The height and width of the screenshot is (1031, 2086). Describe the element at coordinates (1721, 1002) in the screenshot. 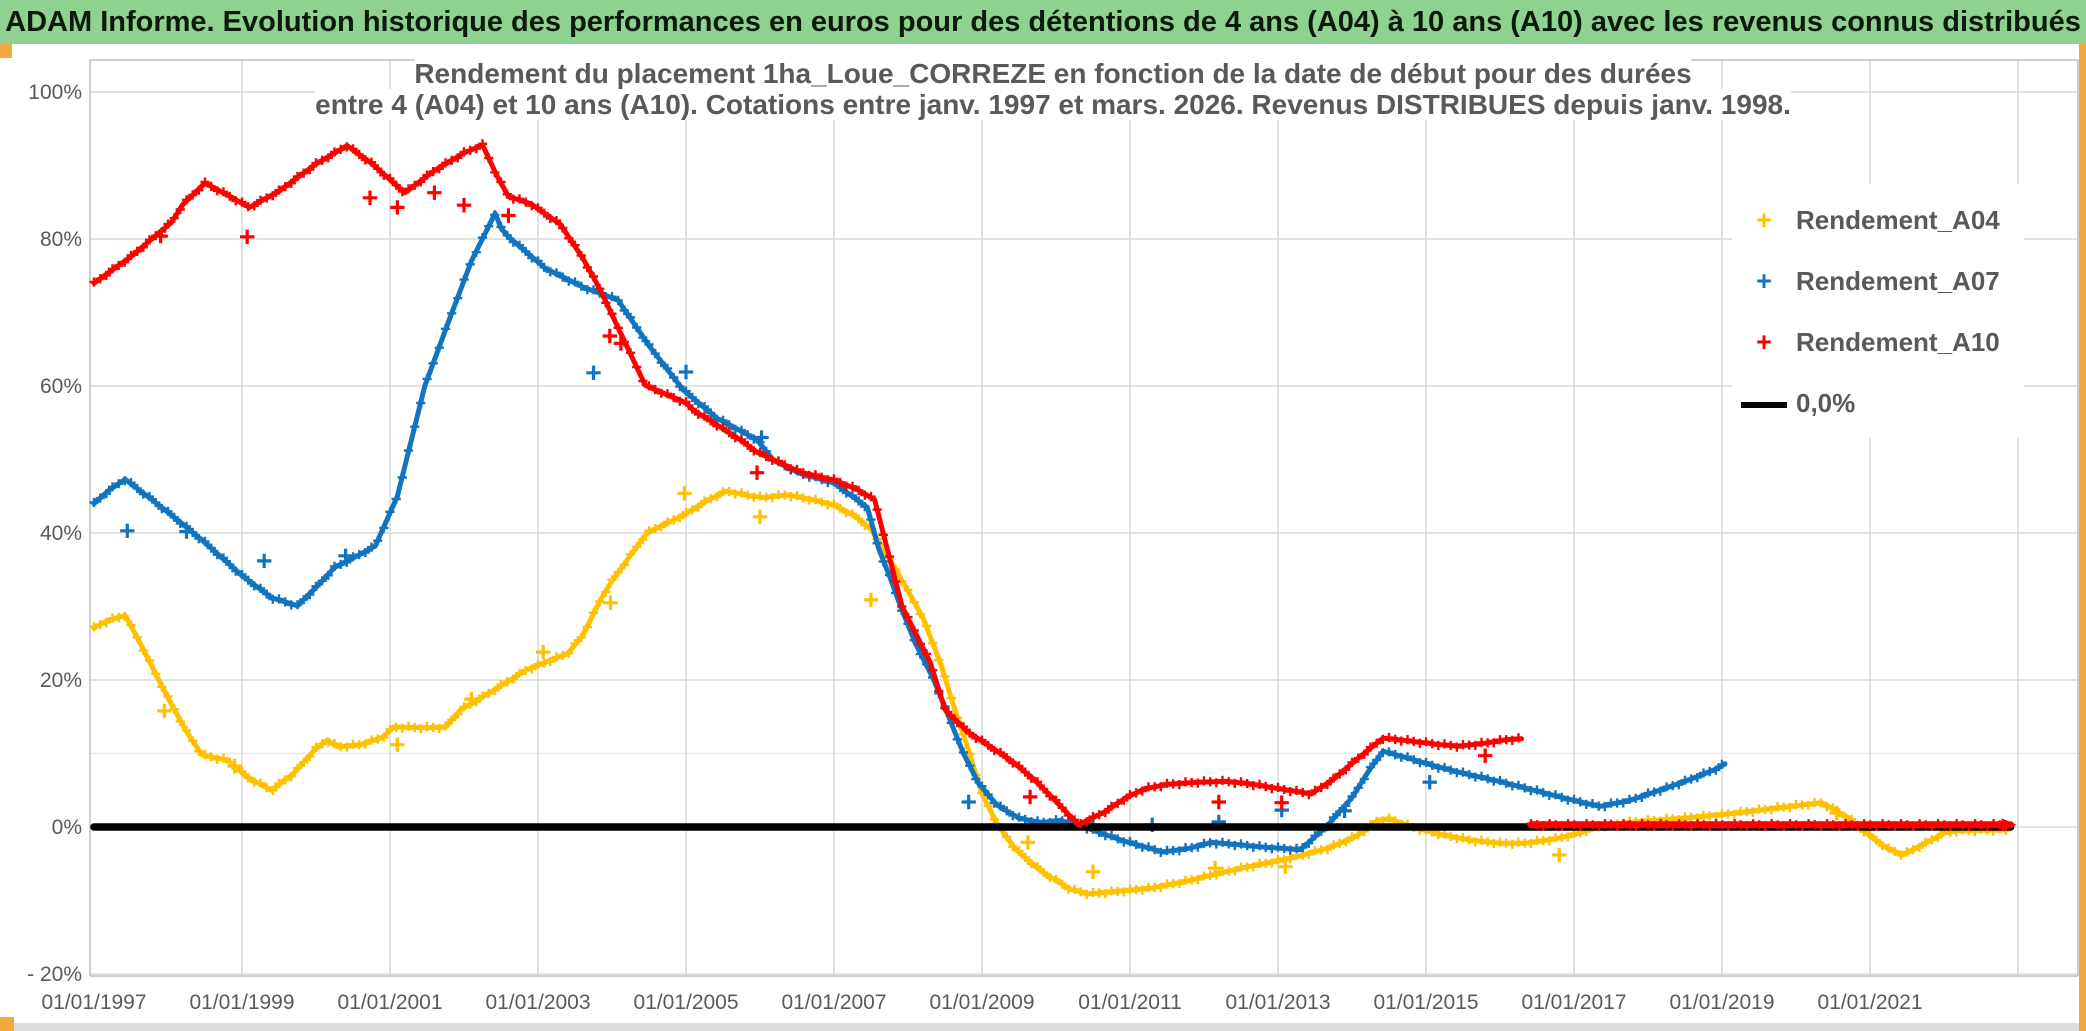

I see `x-tick-label: 01/01/2019` at that location.